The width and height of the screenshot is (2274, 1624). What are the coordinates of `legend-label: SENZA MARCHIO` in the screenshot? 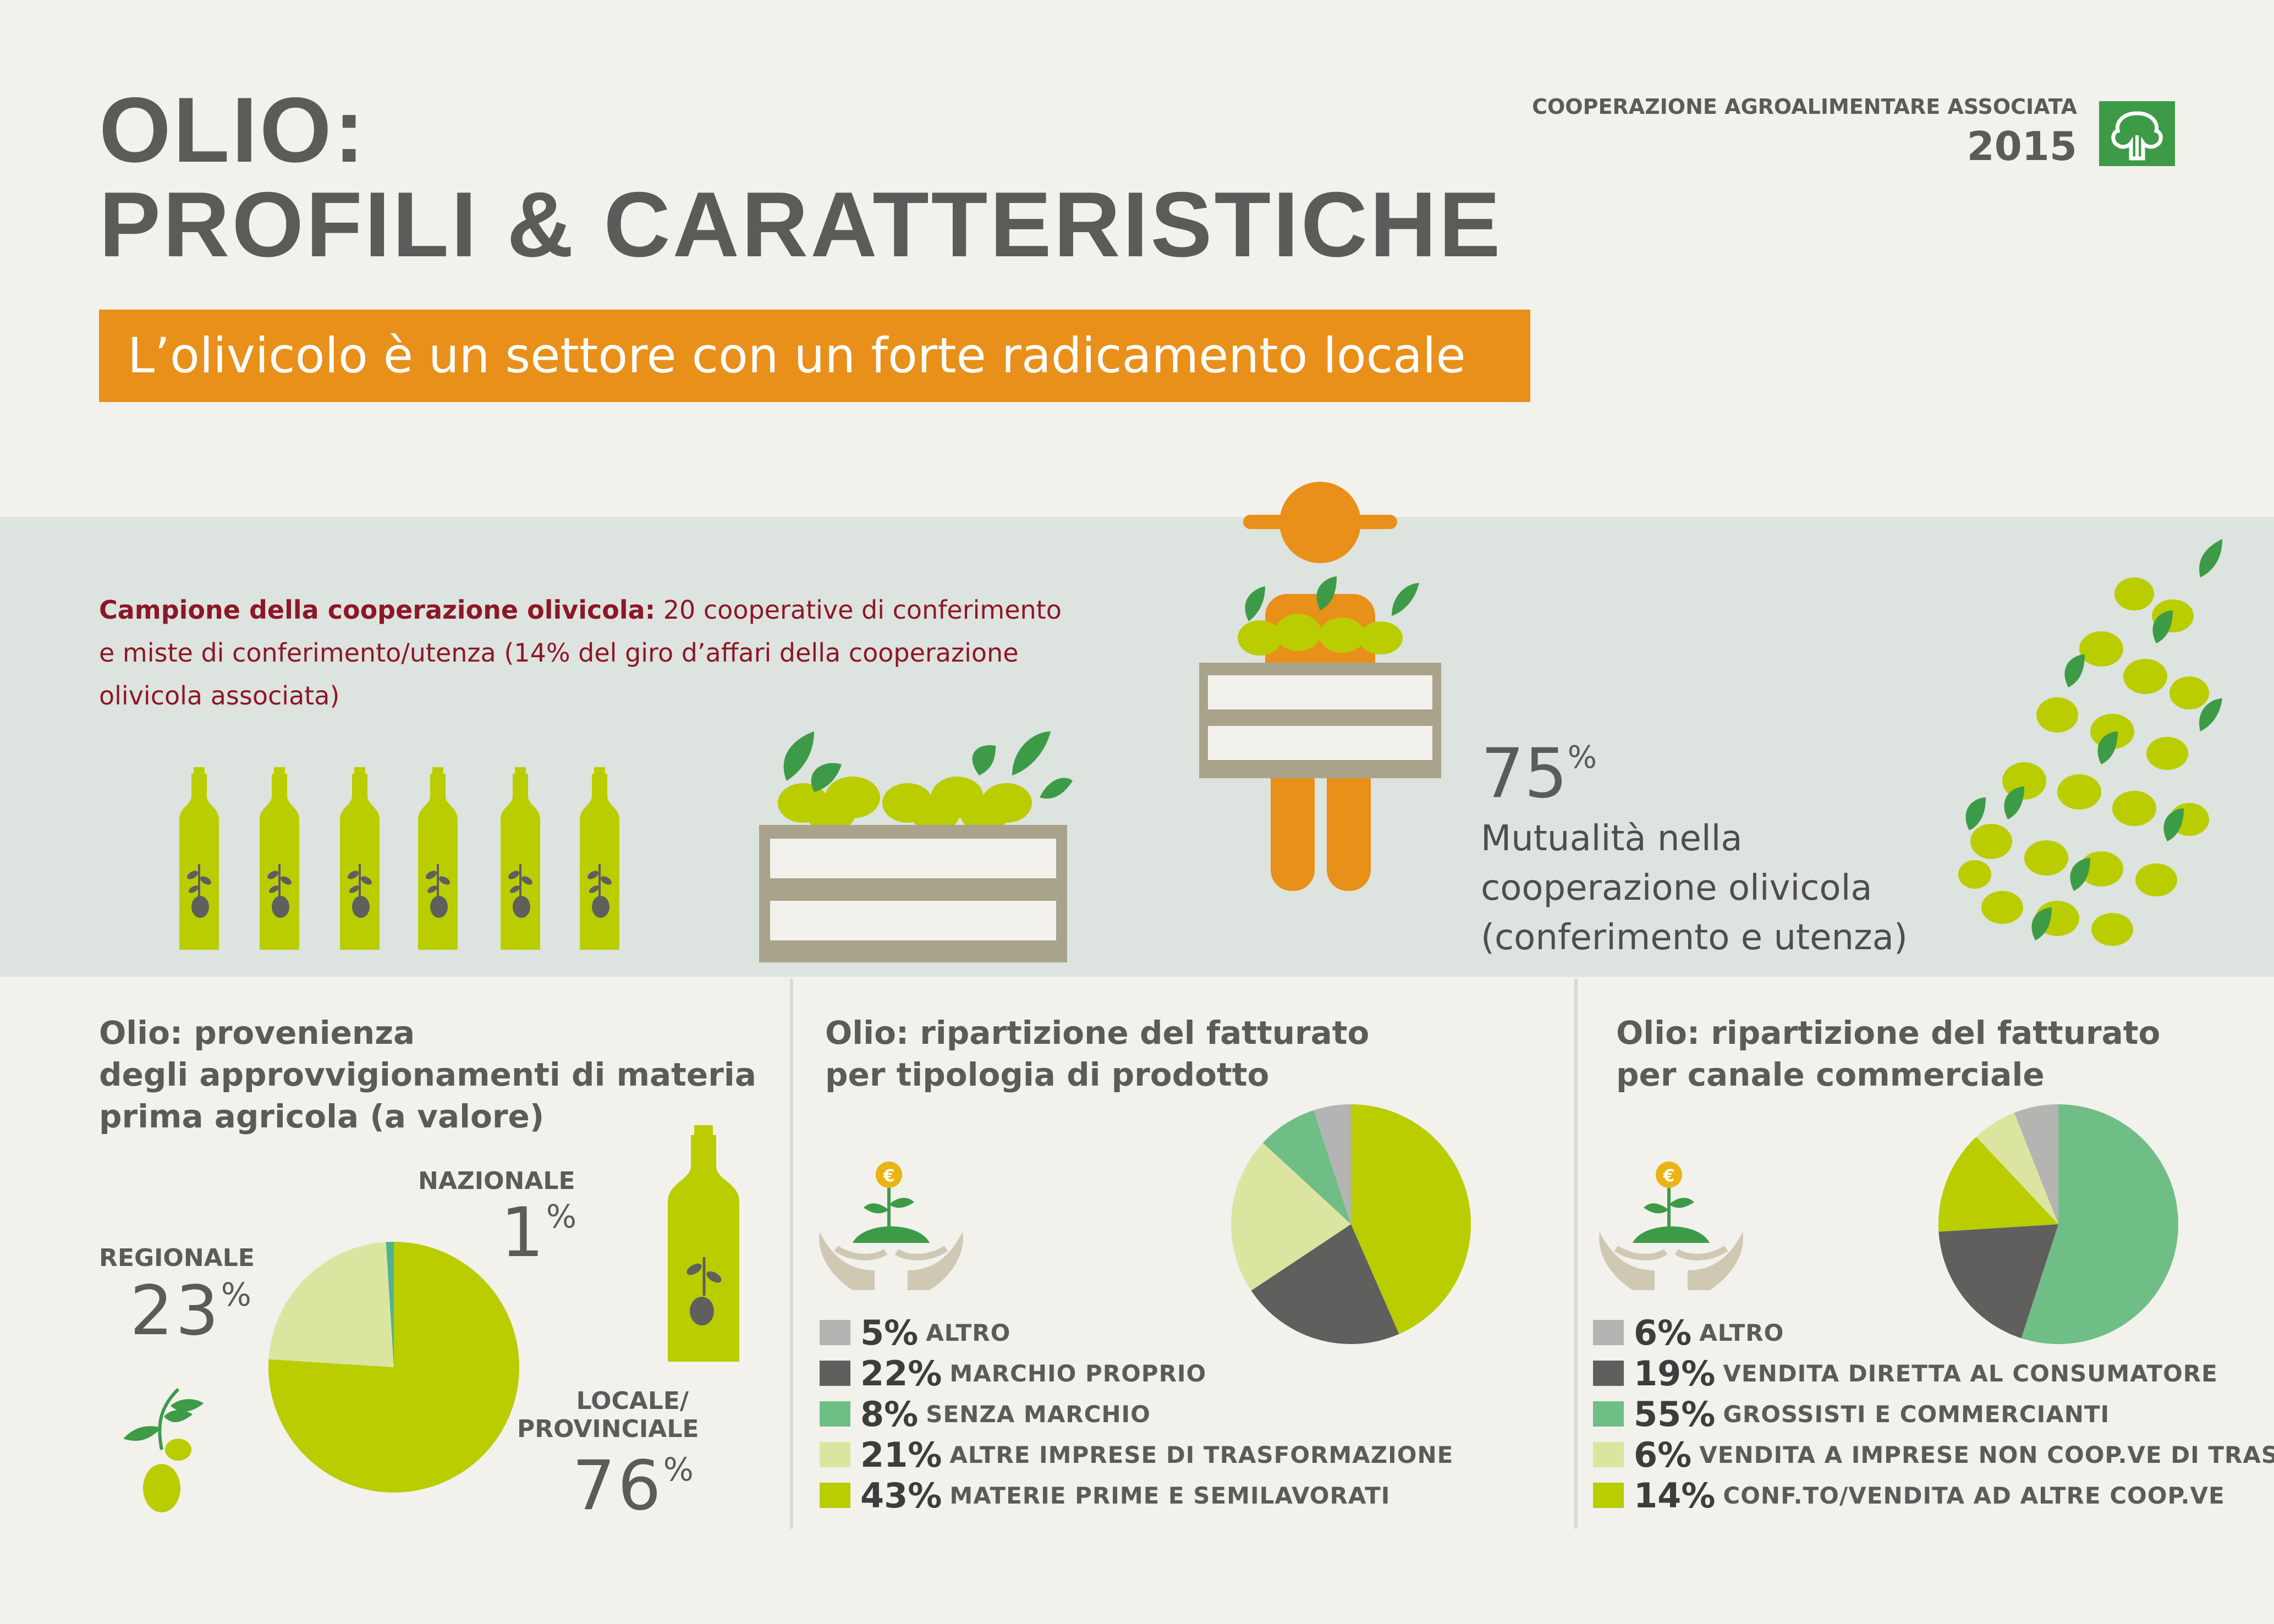 It's located at (1038, 1414).